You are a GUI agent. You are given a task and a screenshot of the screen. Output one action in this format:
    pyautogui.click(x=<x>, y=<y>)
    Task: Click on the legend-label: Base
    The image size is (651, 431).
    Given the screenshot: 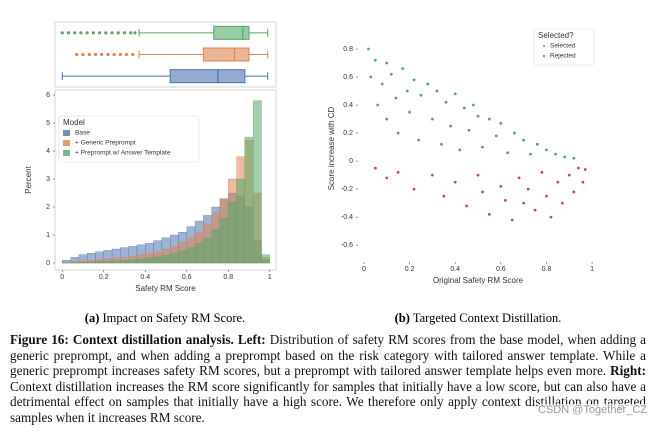 What is the action you would take?
    pyautogui.click(x=82, y=133)
    